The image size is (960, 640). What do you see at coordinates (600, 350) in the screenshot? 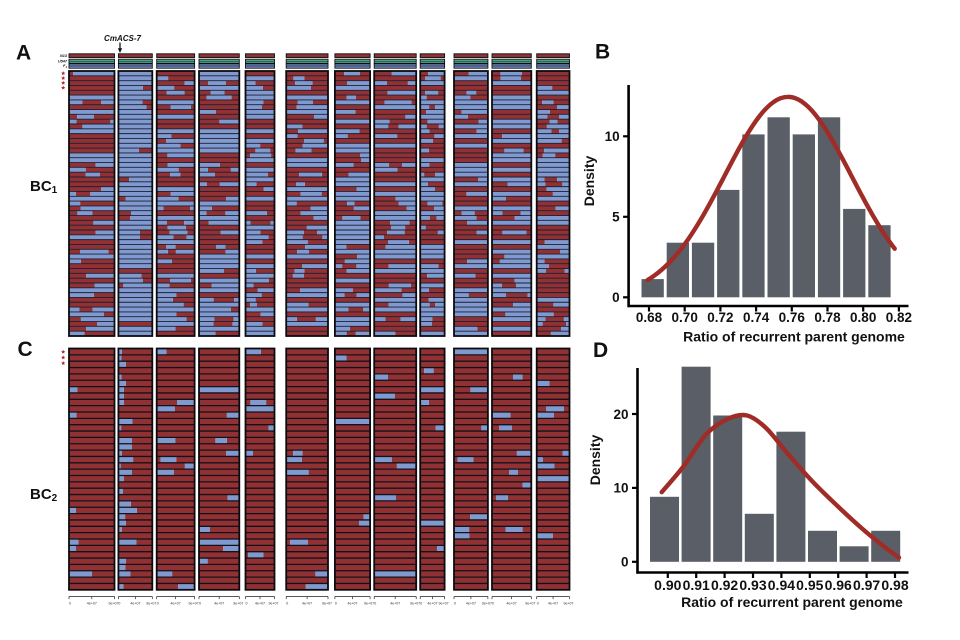
I see `svg-text: D` at bounding box center [600, 350].